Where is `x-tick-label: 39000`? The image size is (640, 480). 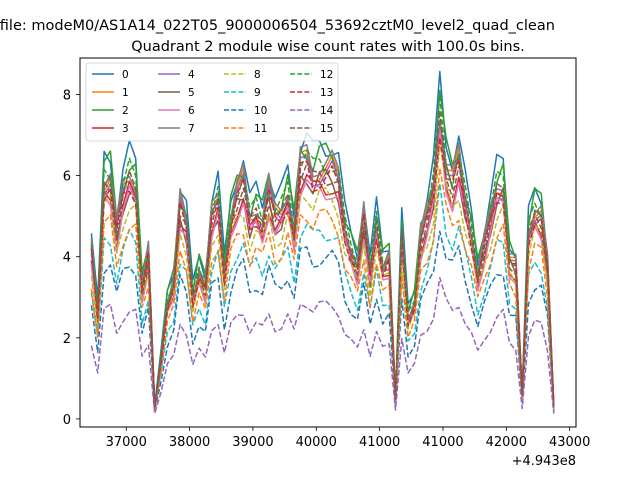
x-tick-label: 39000 is located at coordinates (252, 442).